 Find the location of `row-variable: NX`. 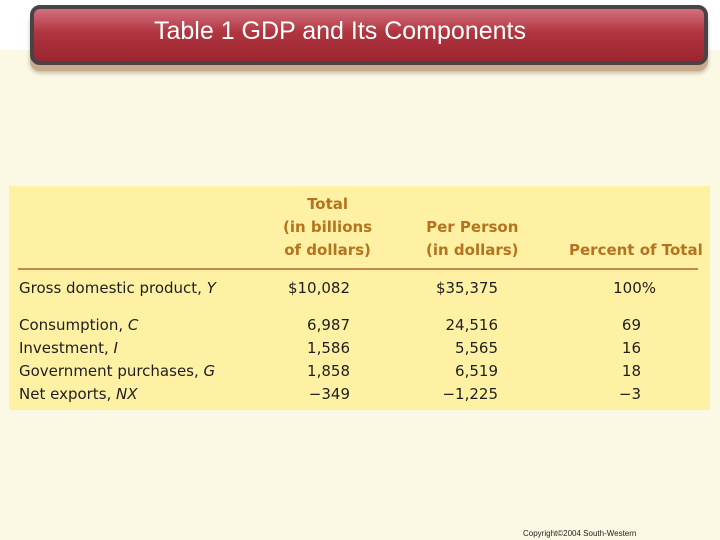

row-variable: NX is located at coordinates (127, 394).